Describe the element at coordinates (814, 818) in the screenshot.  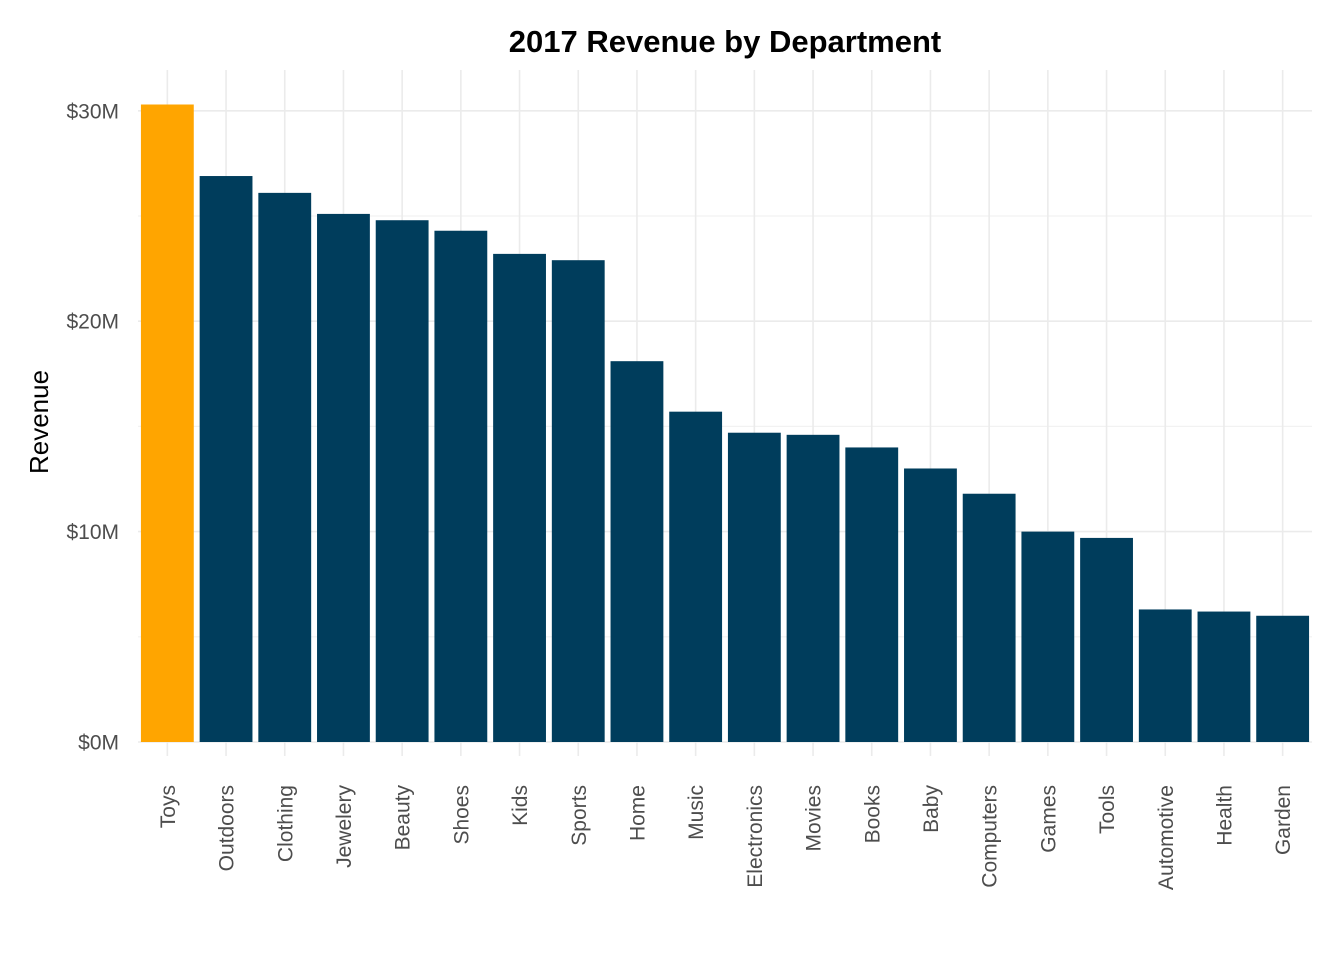
I see `x-tick-label: Movies` at that location.